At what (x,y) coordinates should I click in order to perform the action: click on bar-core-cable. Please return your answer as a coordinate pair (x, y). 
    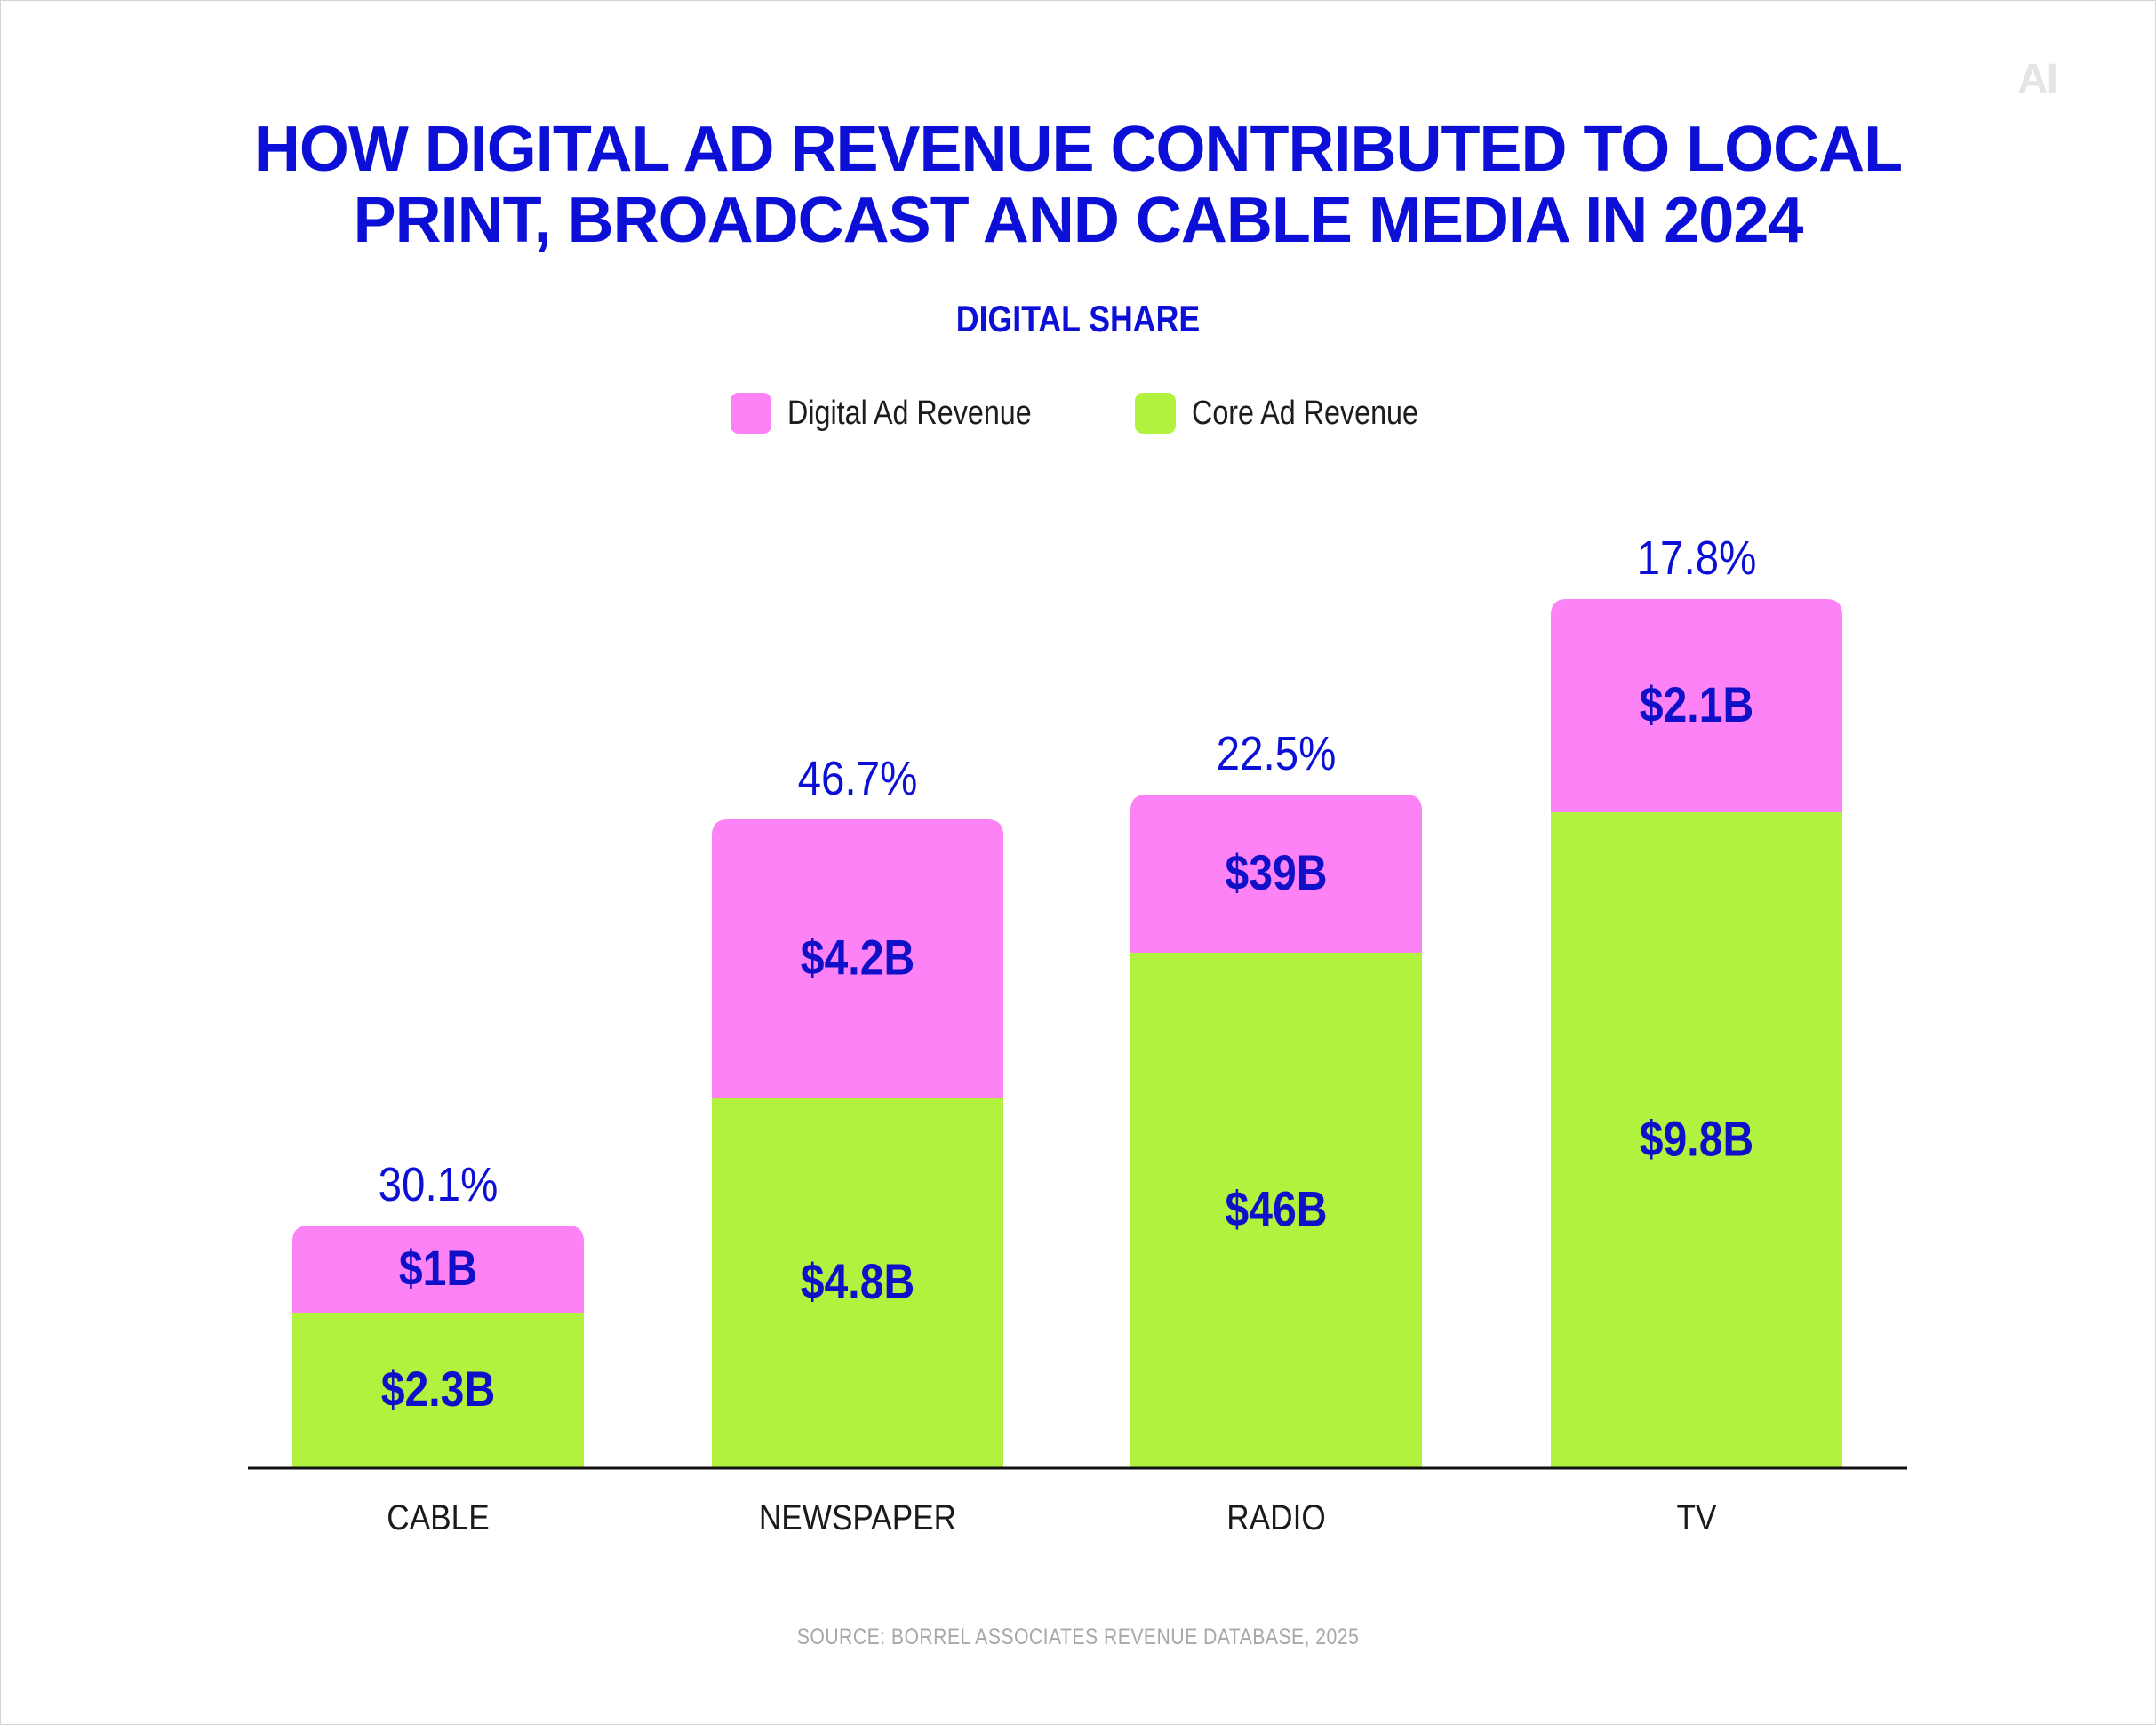
    Looking at the image, I should click on (438, 1390).